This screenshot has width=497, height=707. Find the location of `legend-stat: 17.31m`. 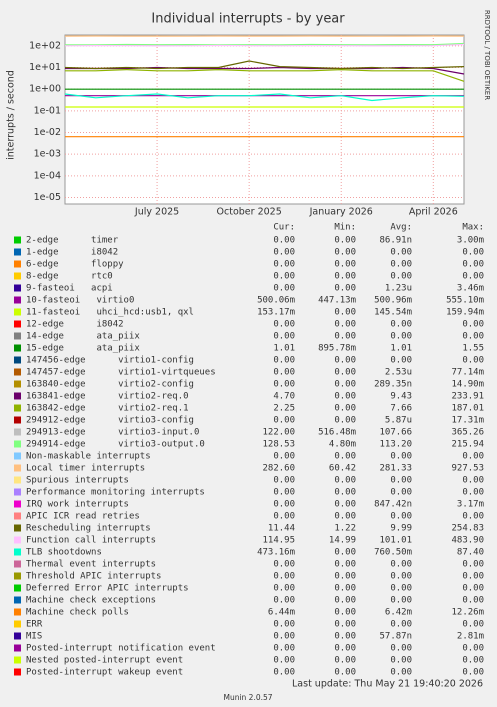

legend-stat: 17.31m is located at coordinates (467, 421).